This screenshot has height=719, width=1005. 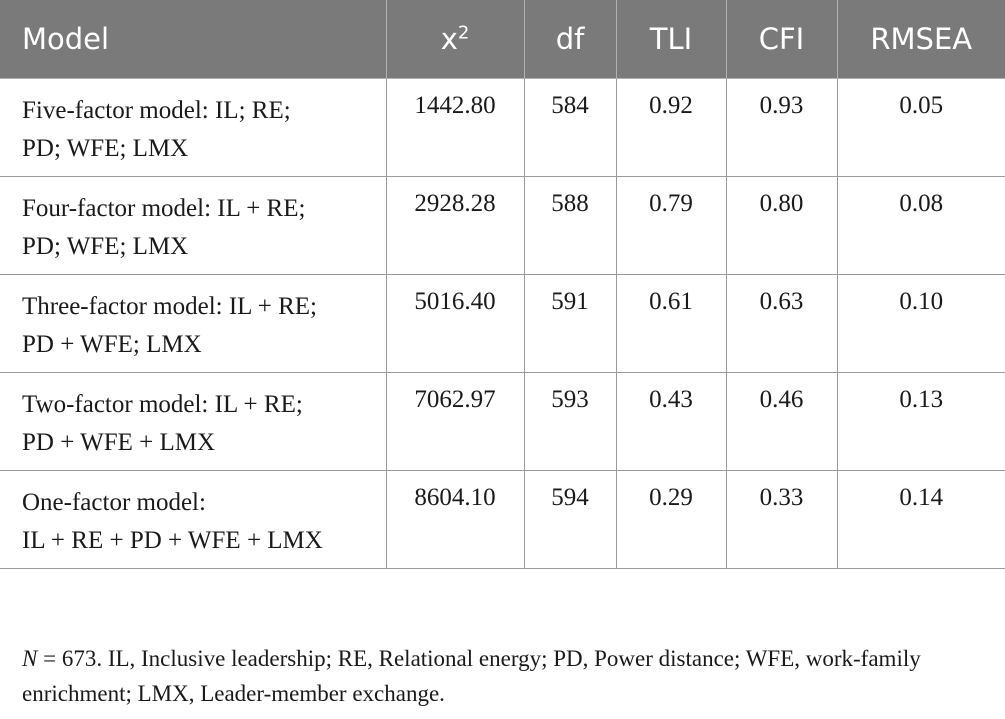 I want to click on cell-df: 591, so click(x=569, y=323).